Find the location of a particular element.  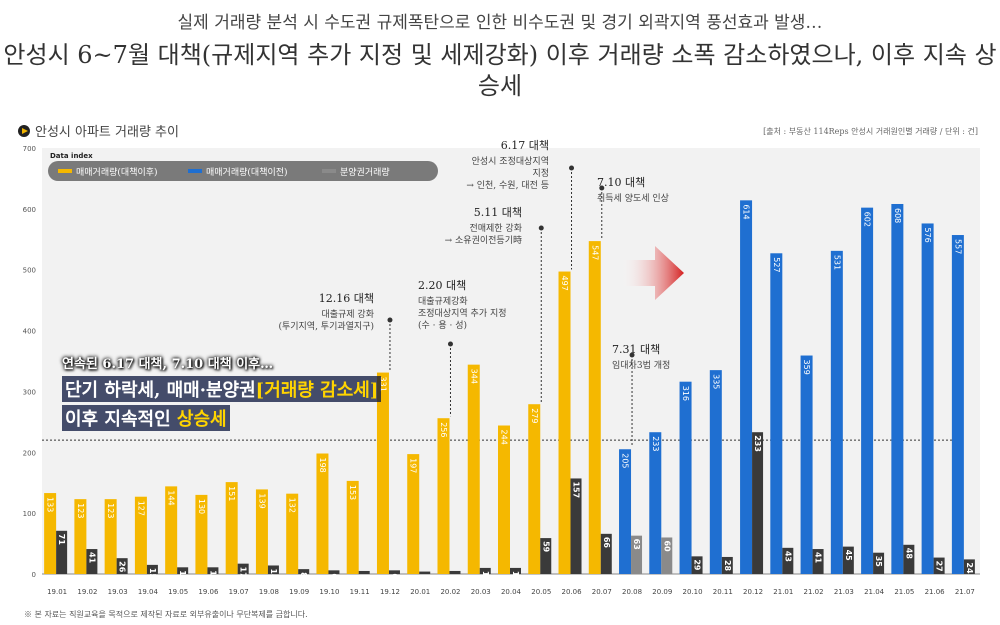

data-label-presale: 233 is located at coordinates (757, 443).